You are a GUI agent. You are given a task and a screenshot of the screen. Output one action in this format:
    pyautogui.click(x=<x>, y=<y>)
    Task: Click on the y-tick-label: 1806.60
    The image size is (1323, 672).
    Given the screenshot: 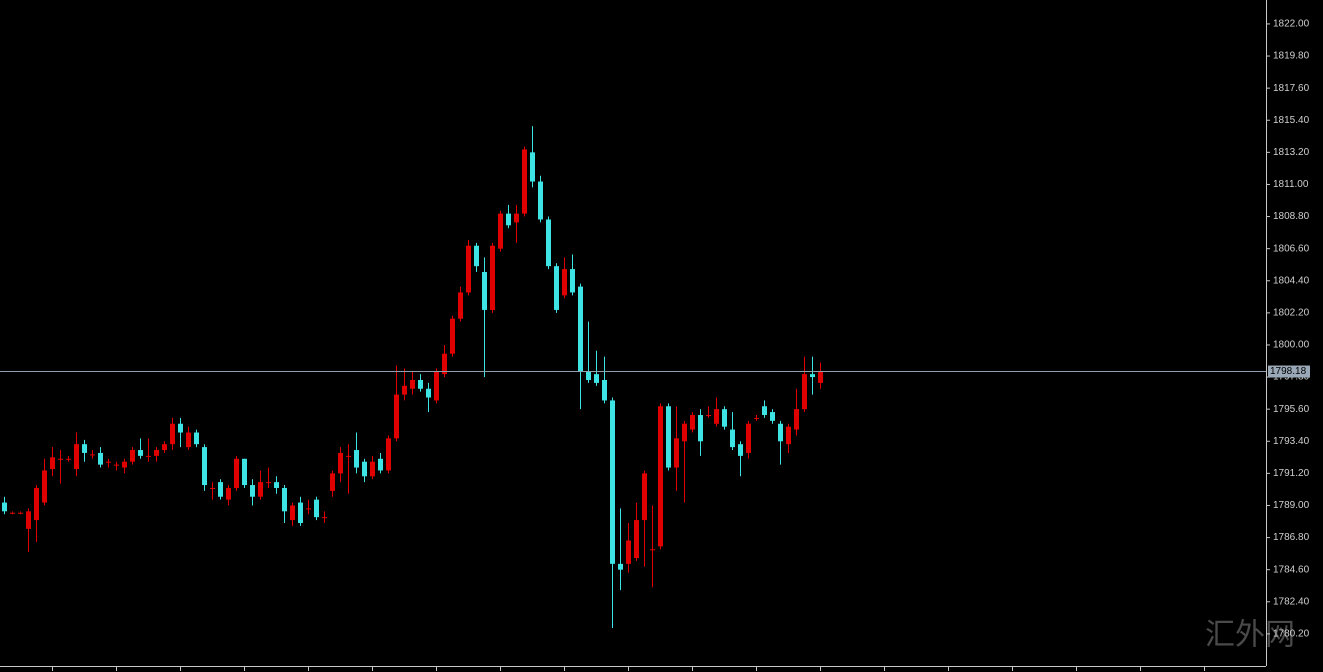 What is the action you would take?
    pyautogui.click(x=1291, y=248)
    